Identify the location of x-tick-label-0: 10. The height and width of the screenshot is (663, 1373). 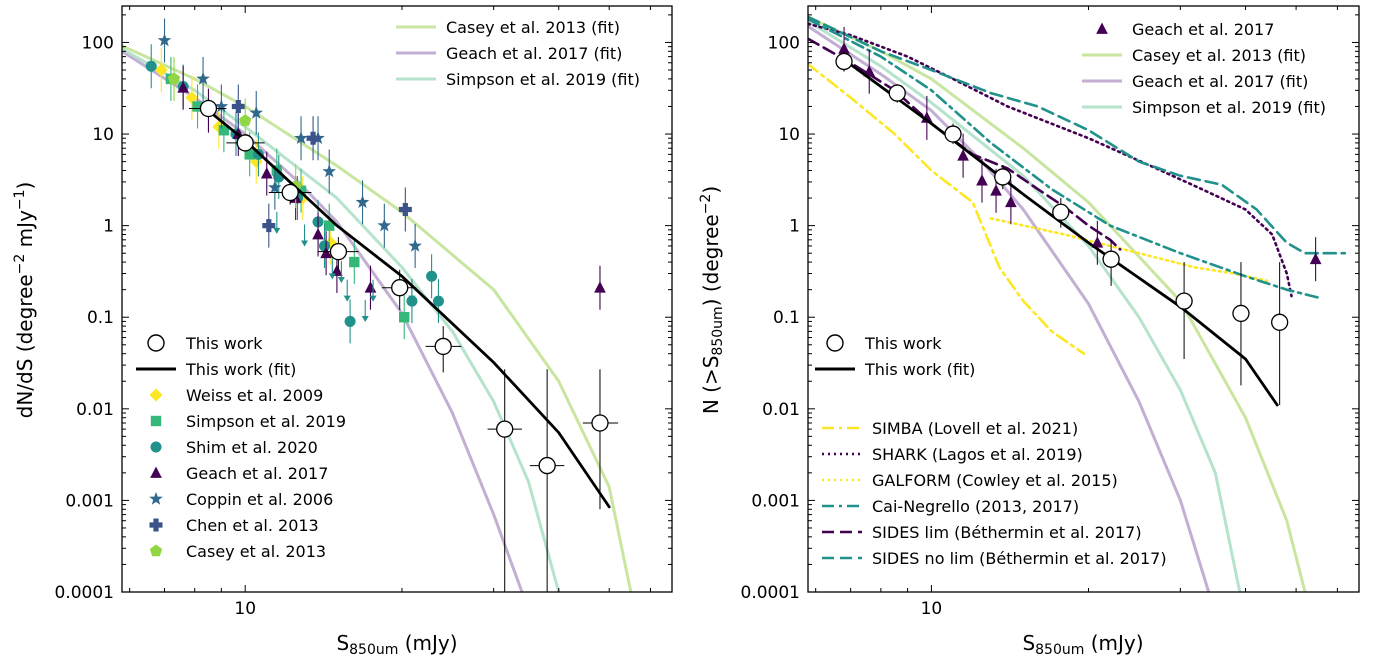
(932, 609).